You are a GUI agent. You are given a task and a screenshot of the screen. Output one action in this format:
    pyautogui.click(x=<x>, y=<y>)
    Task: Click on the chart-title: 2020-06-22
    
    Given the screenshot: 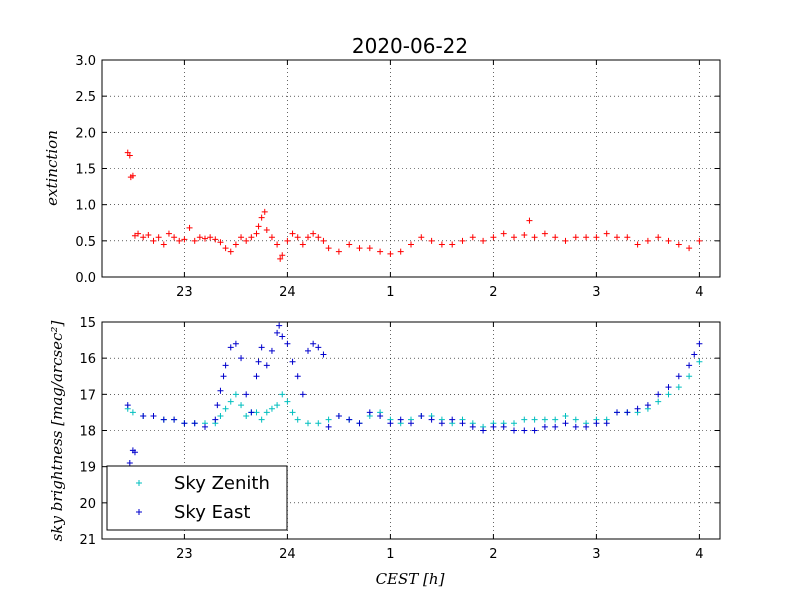 What is the action you would take?
    pyautogui.click(x=410, y=46)
    